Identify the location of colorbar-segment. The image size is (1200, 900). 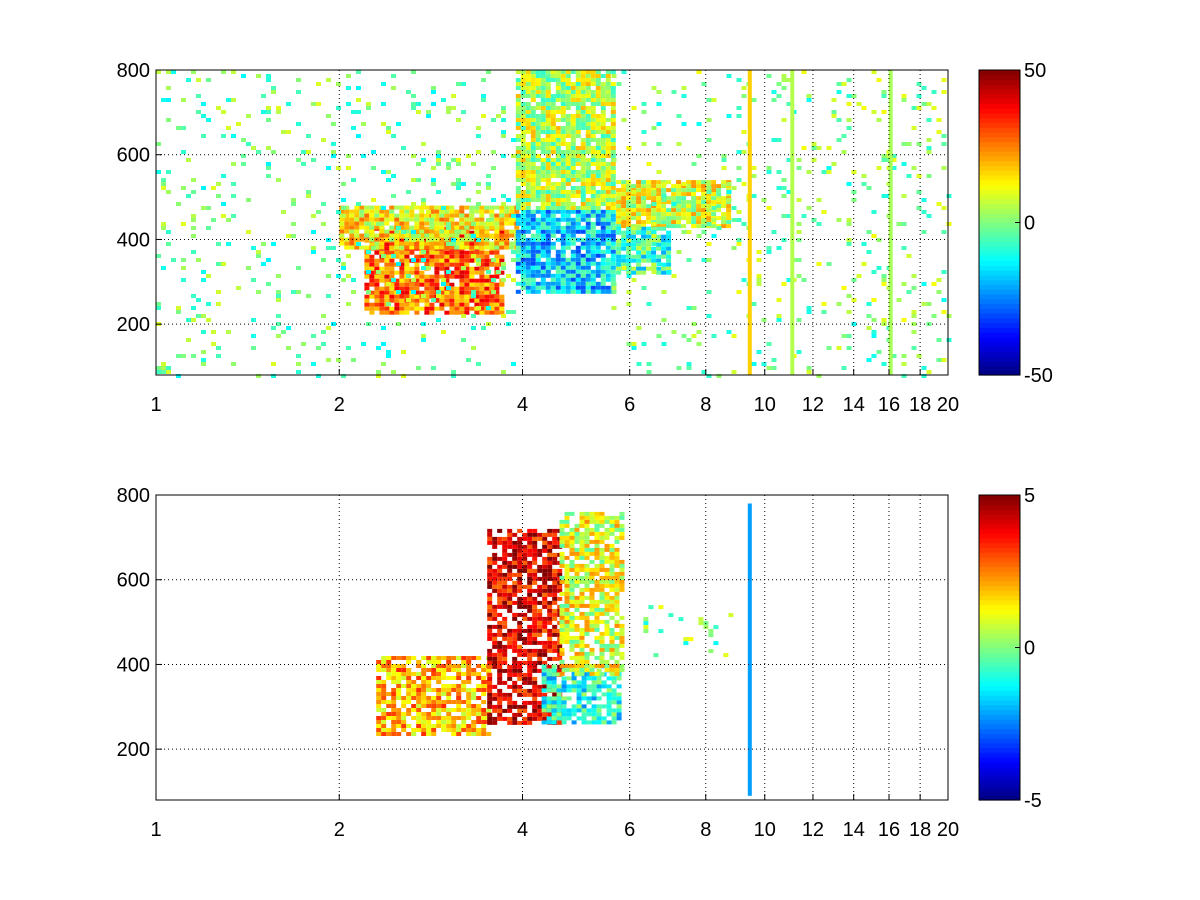
(999, 287).